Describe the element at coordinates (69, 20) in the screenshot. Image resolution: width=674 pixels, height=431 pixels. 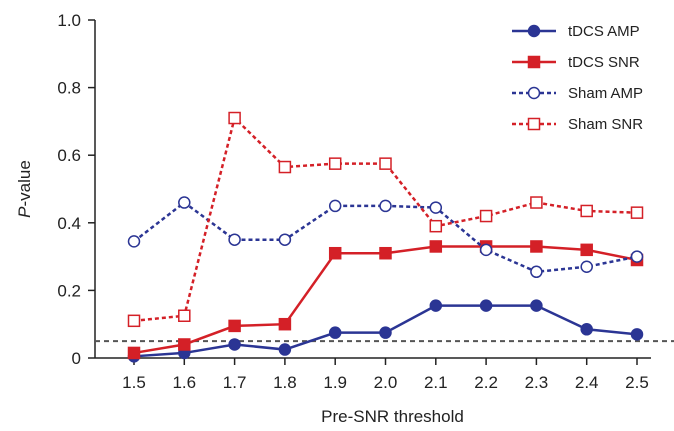
I see `y-tick-label: 1.0` at that location.